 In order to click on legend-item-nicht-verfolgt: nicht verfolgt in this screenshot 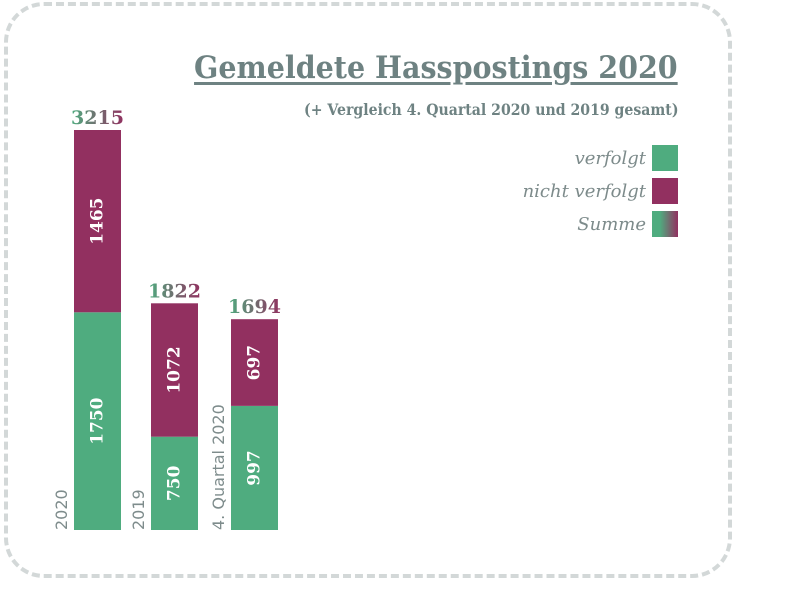, I will do `click(600, 191)`.